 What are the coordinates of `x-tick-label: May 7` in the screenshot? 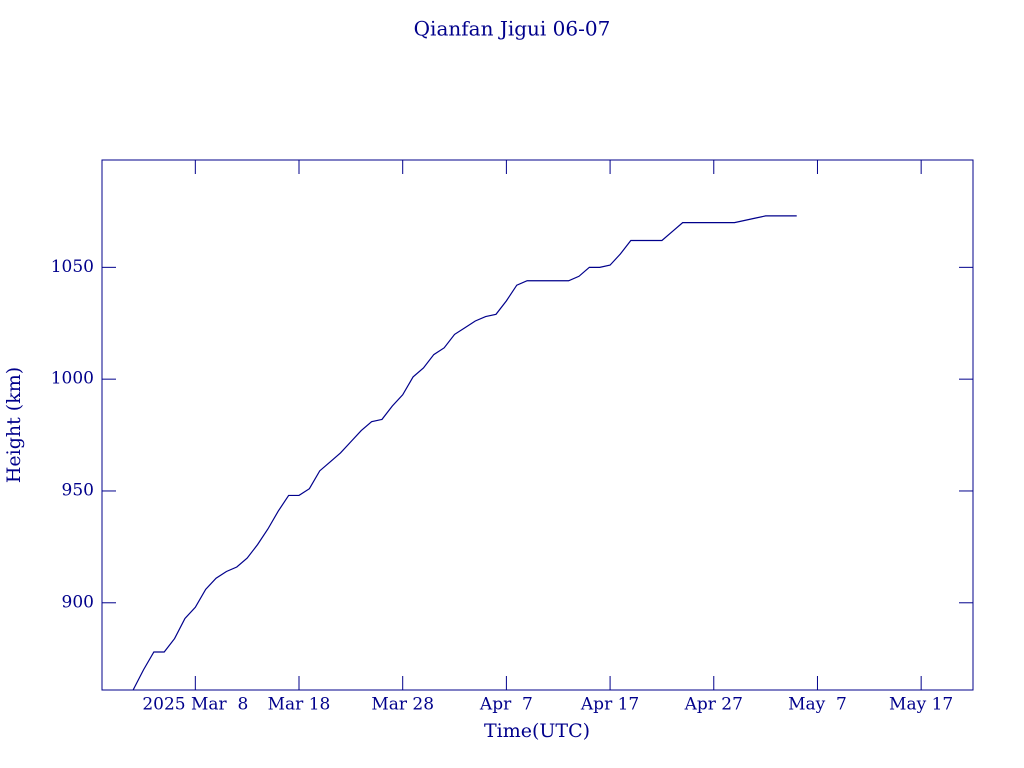 It's located at (817, 705).